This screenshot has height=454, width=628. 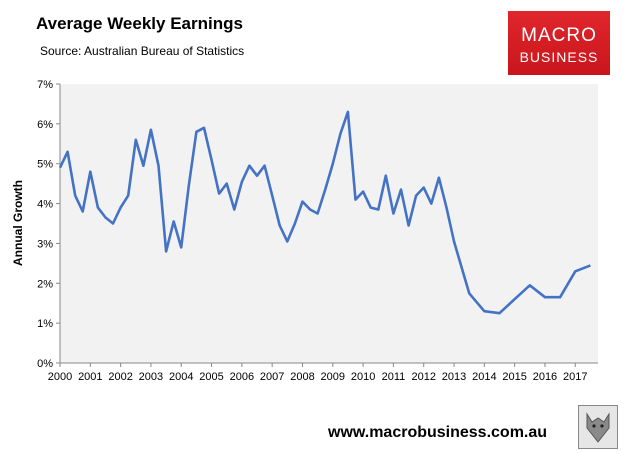 I want to click on y-tick-label: 1%, so click(x=45, y=324).